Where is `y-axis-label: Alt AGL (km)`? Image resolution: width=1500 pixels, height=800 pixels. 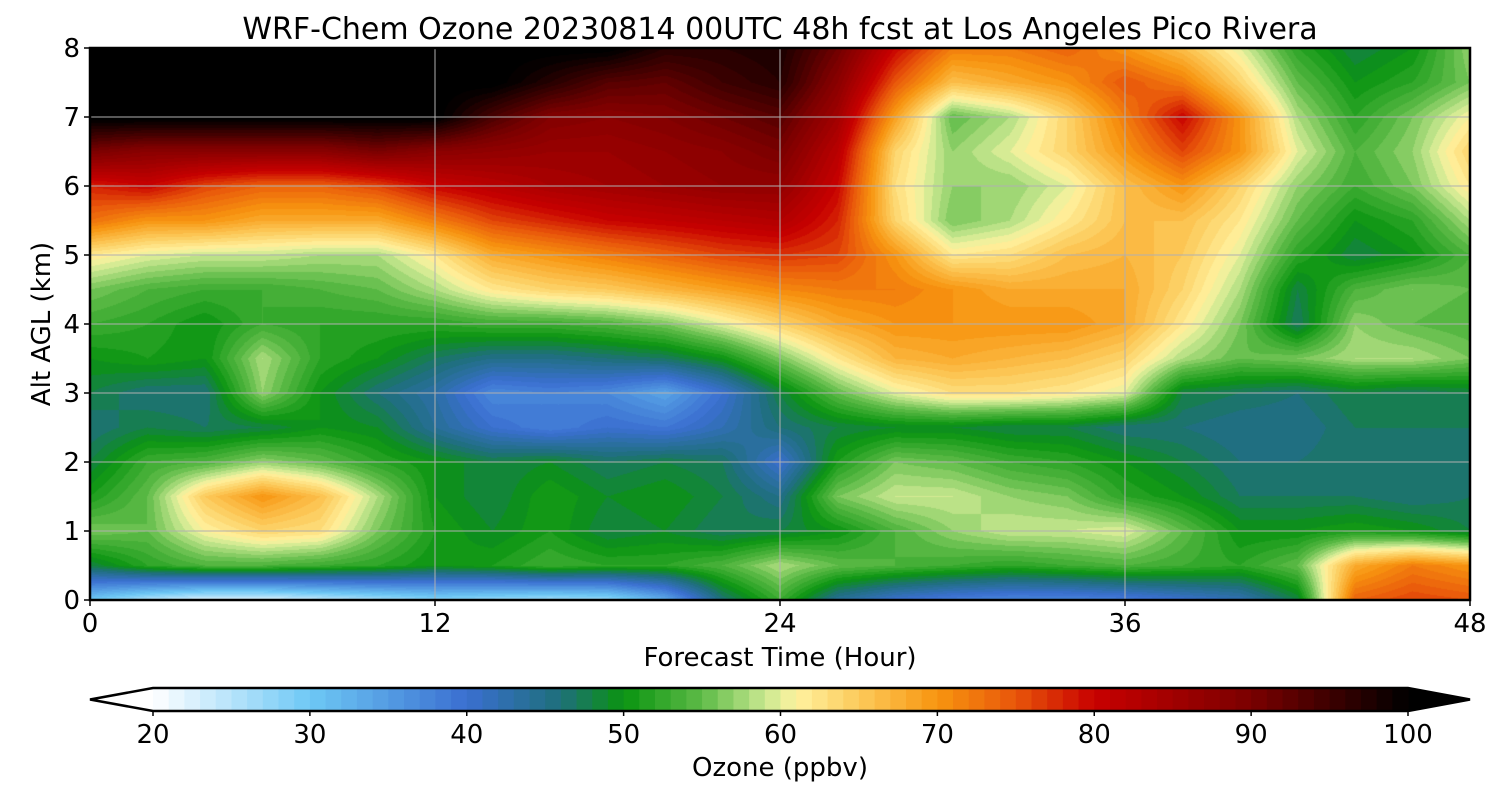 y-axis-label: Alt AGL (km) is located at coordinates (42, 324).